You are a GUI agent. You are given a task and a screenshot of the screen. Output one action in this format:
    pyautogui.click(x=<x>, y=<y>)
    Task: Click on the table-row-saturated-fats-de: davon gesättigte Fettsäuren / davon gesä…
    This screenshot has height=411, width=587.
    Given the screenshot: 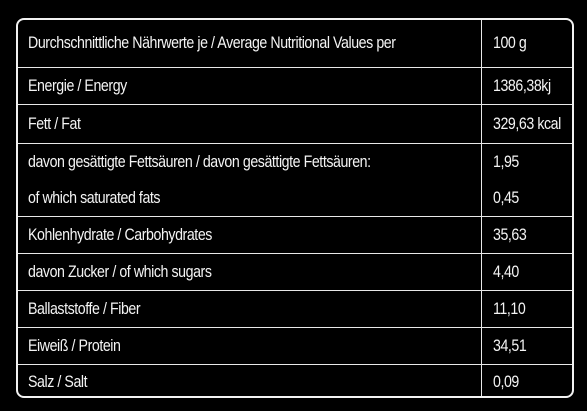 What is the action you would take?
    pyautogui.click(x=295, y=162)
    